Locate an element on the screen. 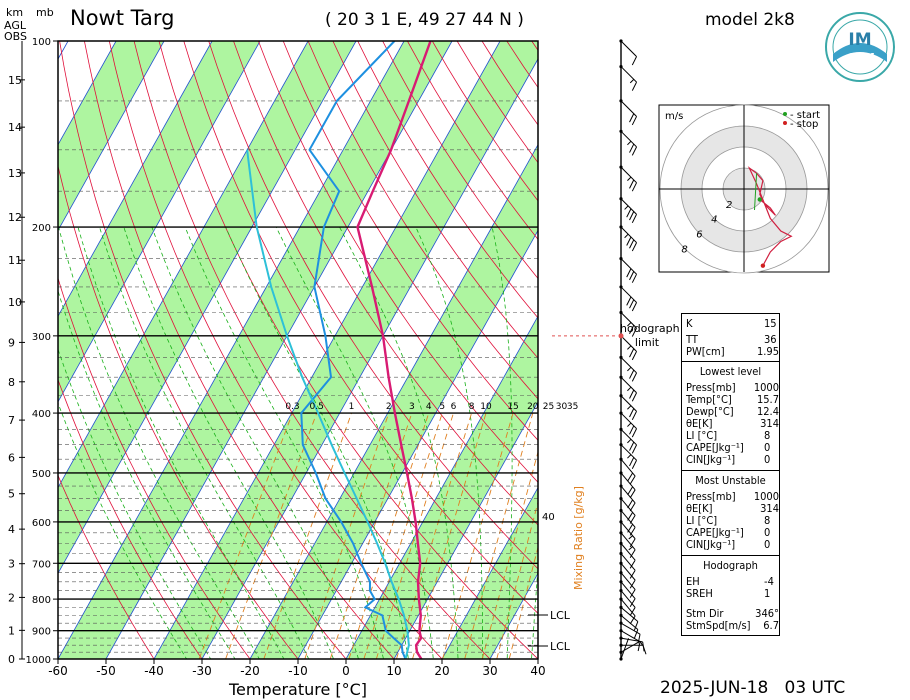  obs-label: OBS is located at coordinates (15, 36).